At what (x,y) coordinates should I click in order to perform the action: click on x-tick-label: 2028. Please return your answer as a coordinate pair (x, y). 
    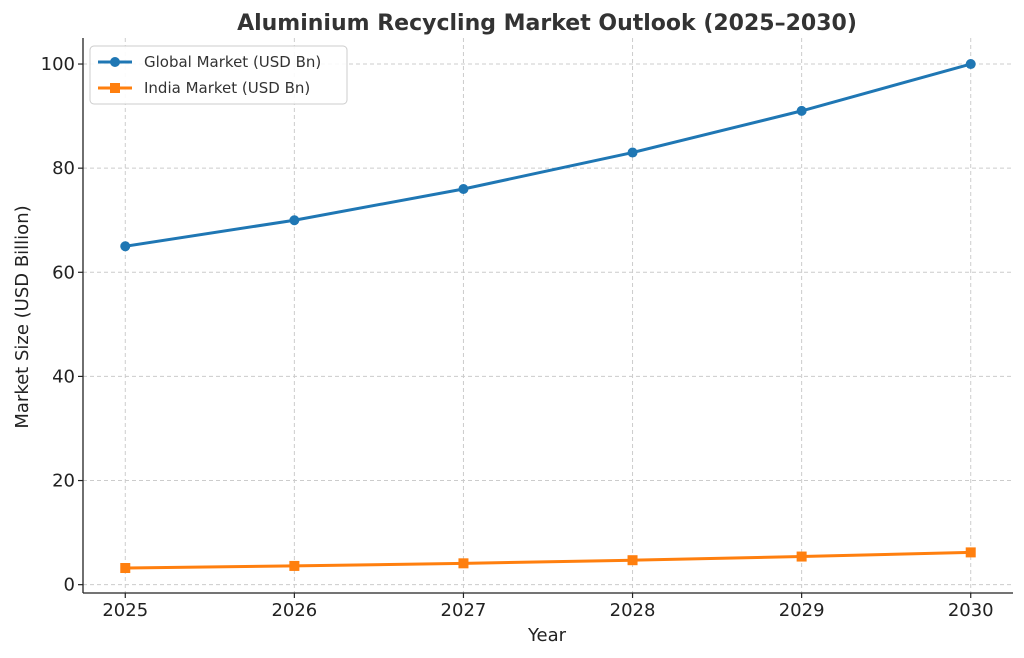
    Looking at the image, I should click on (633, 610).